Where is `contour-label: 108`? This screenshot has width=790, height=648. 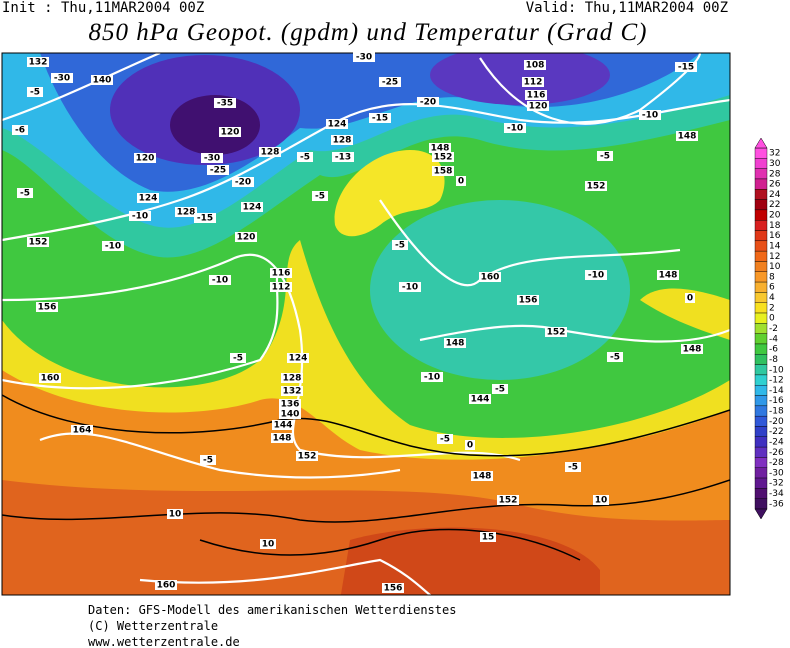 contour-label: 108 is located at coordinates (535, 66).